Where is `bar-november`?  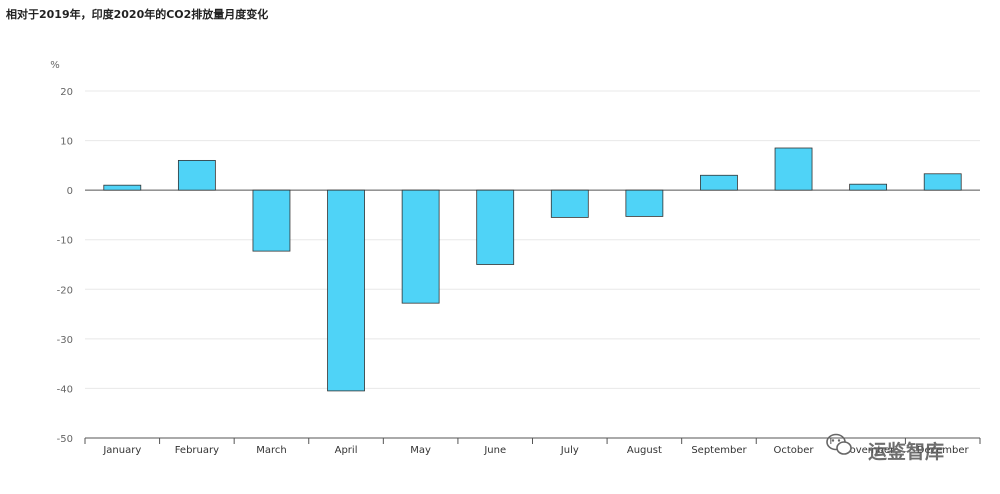 bar-november is located at coordinates (868, 187).